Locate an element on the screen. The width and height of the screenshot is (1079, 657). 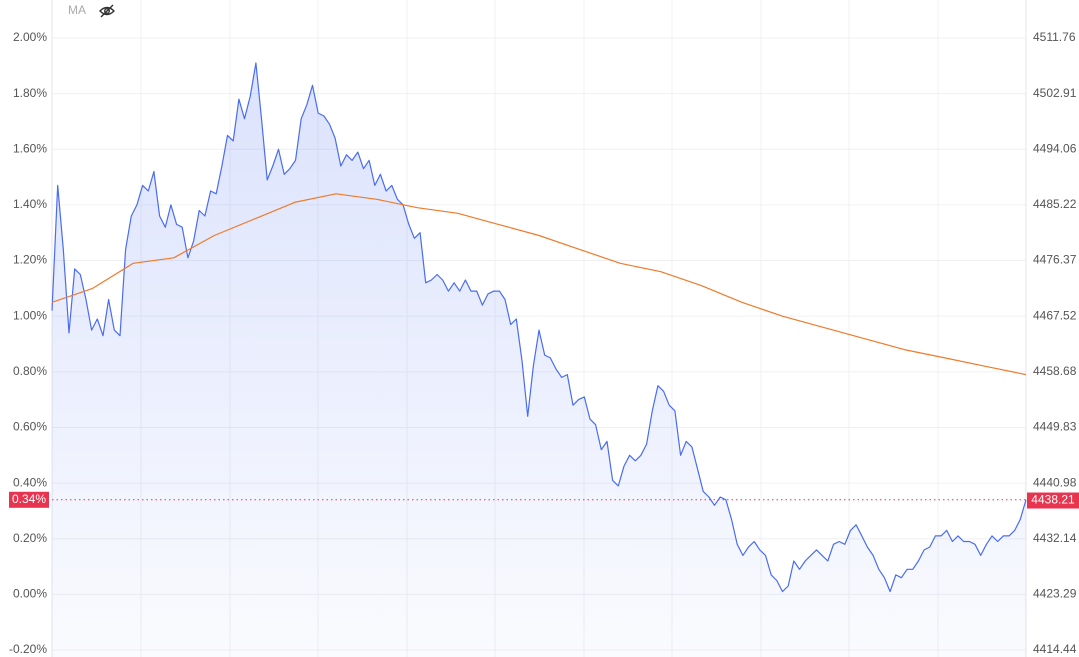
y-tick-label: 1.80% is located at coordinates (30, 93).